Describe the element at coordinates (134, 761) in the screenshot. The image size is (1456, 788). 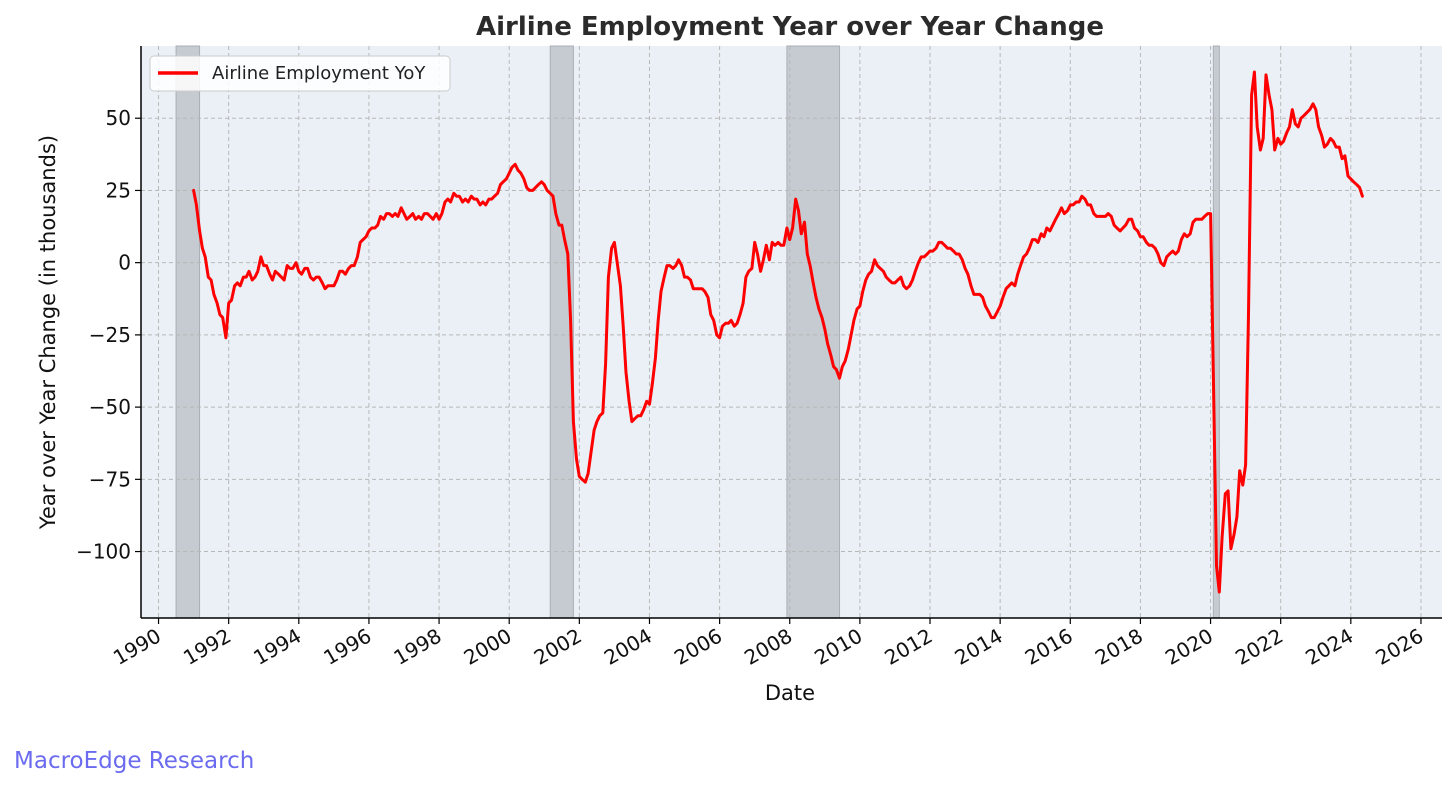
I see `watermark-text: MacroEdge Research` at that location.